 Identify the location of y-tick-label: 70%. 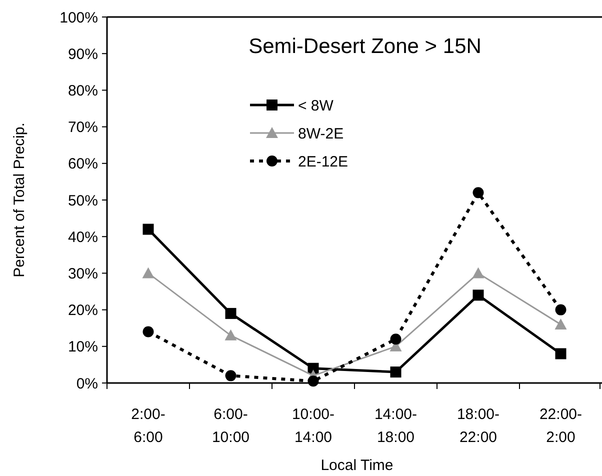
(83, 127).